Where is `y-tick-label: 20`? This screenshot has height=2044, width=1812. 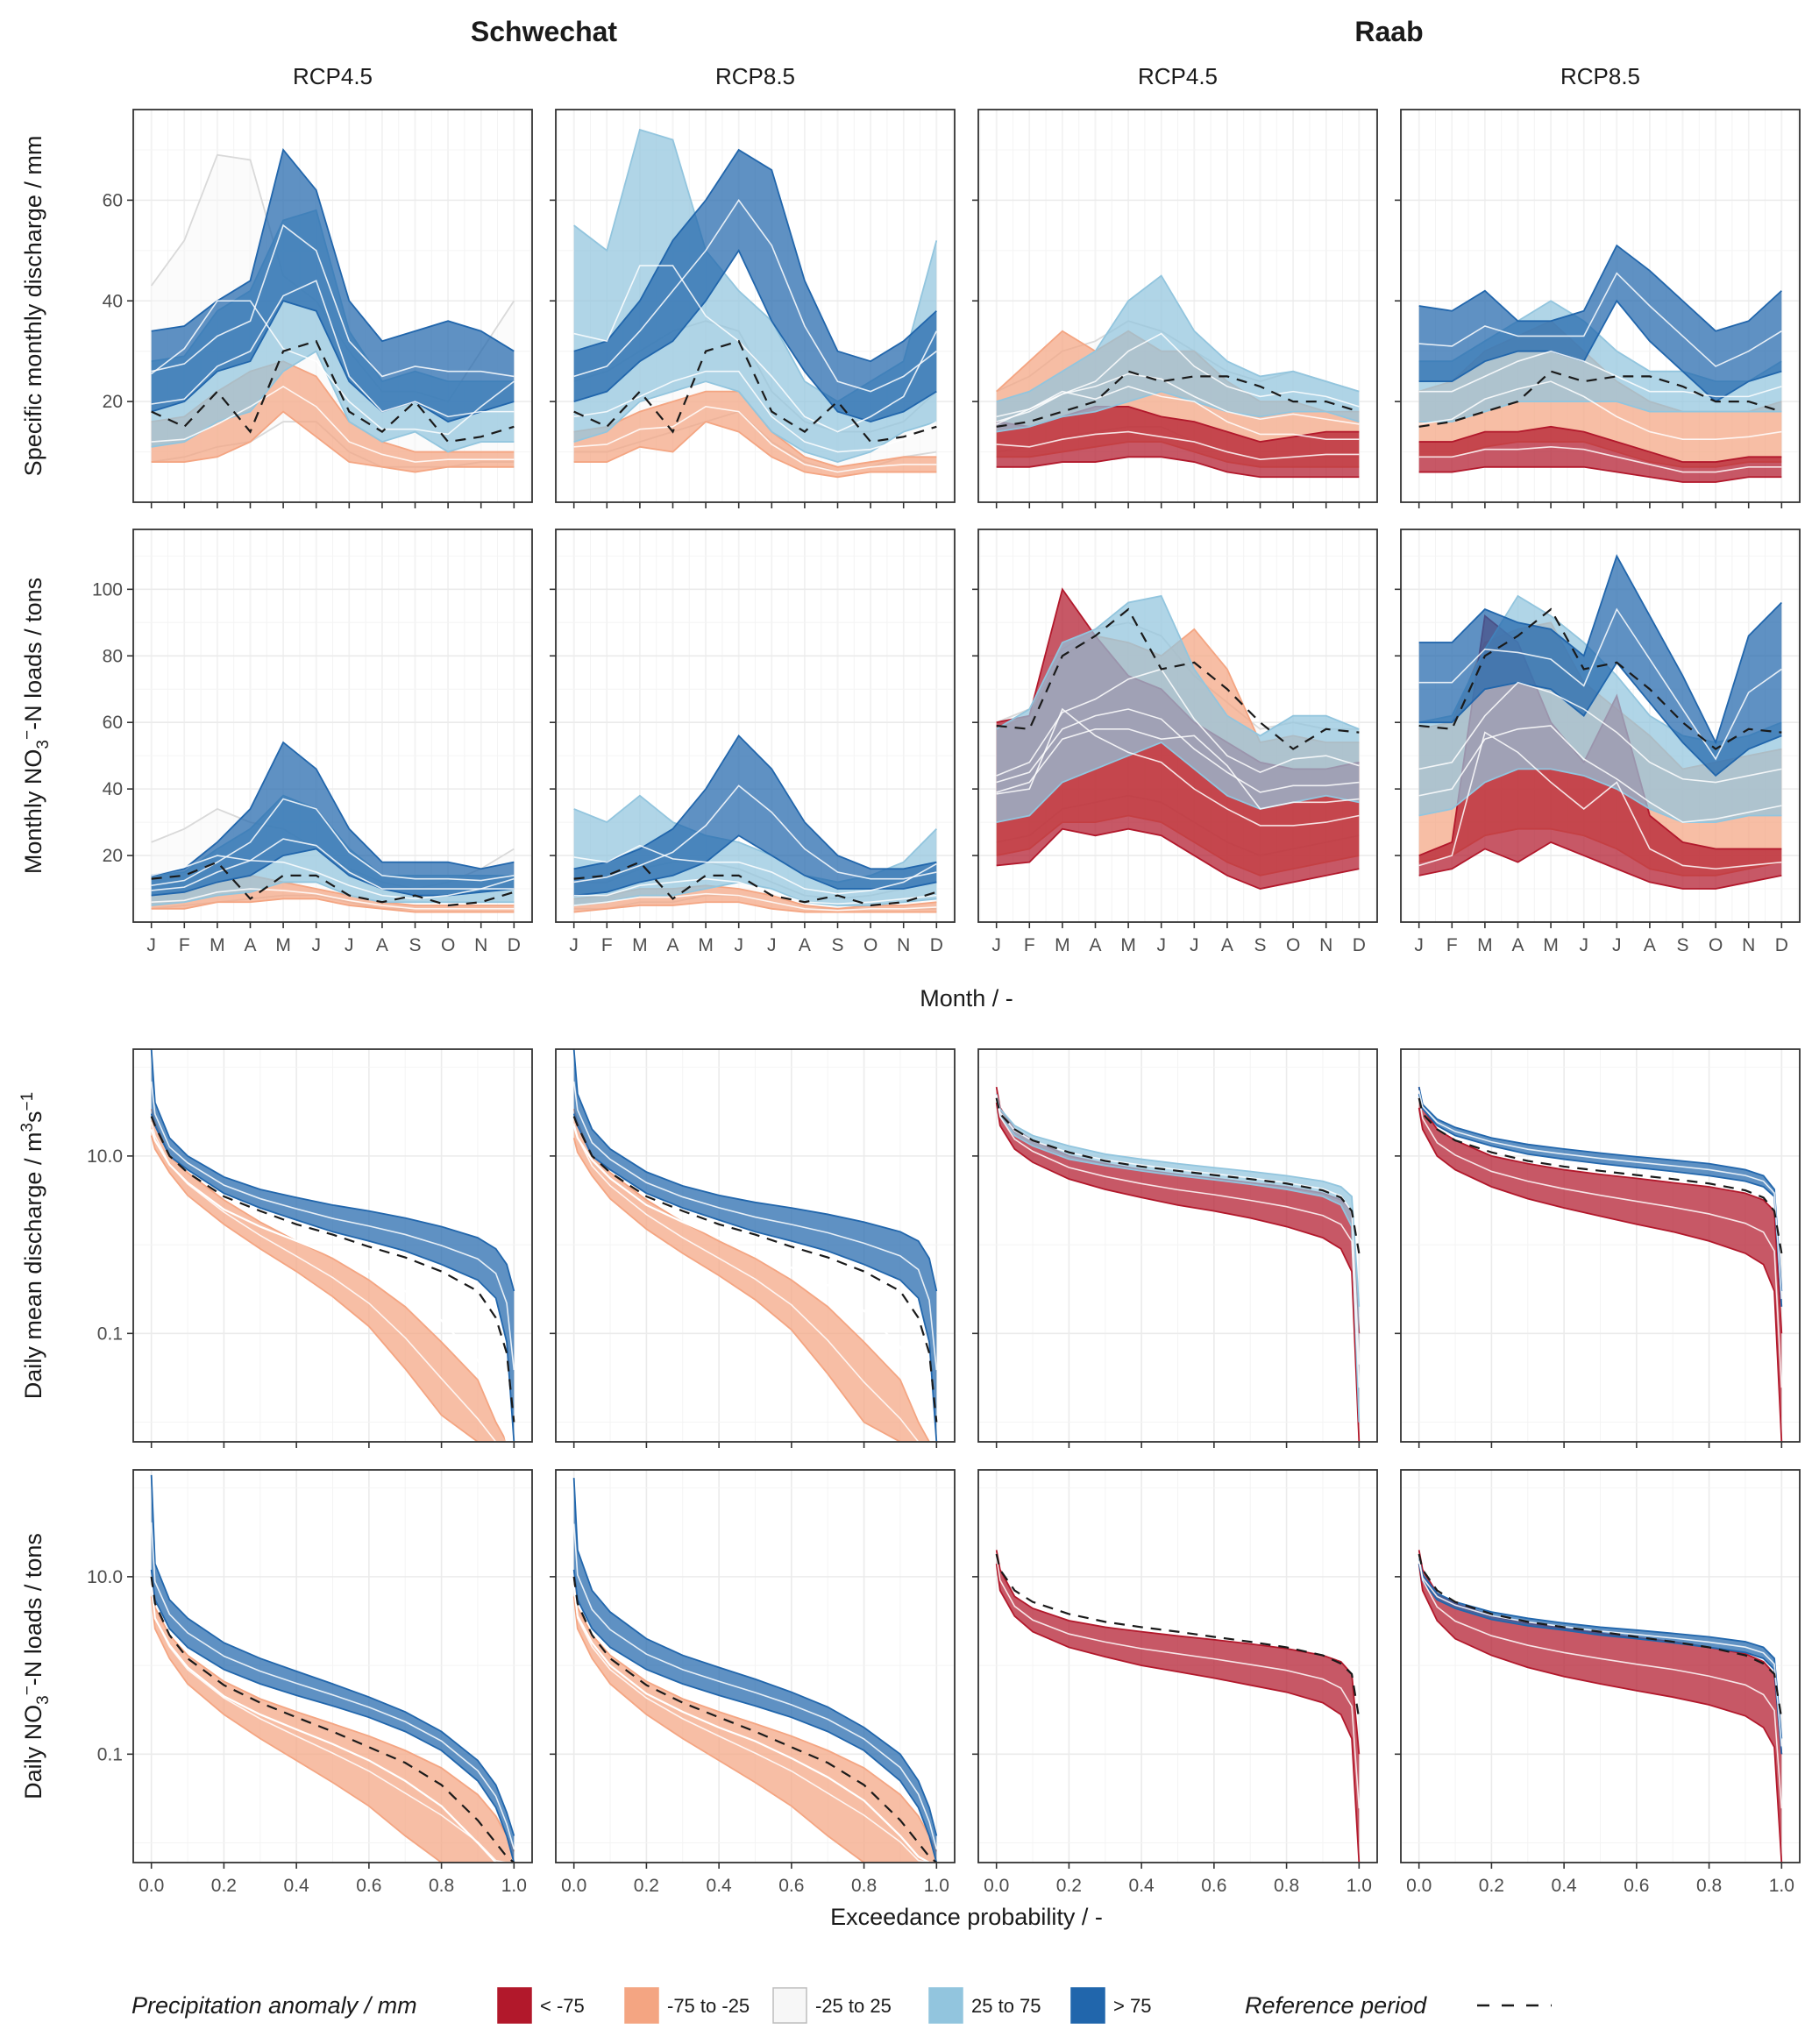 y-tick-label: 20 is located at coordinates (113, 856).